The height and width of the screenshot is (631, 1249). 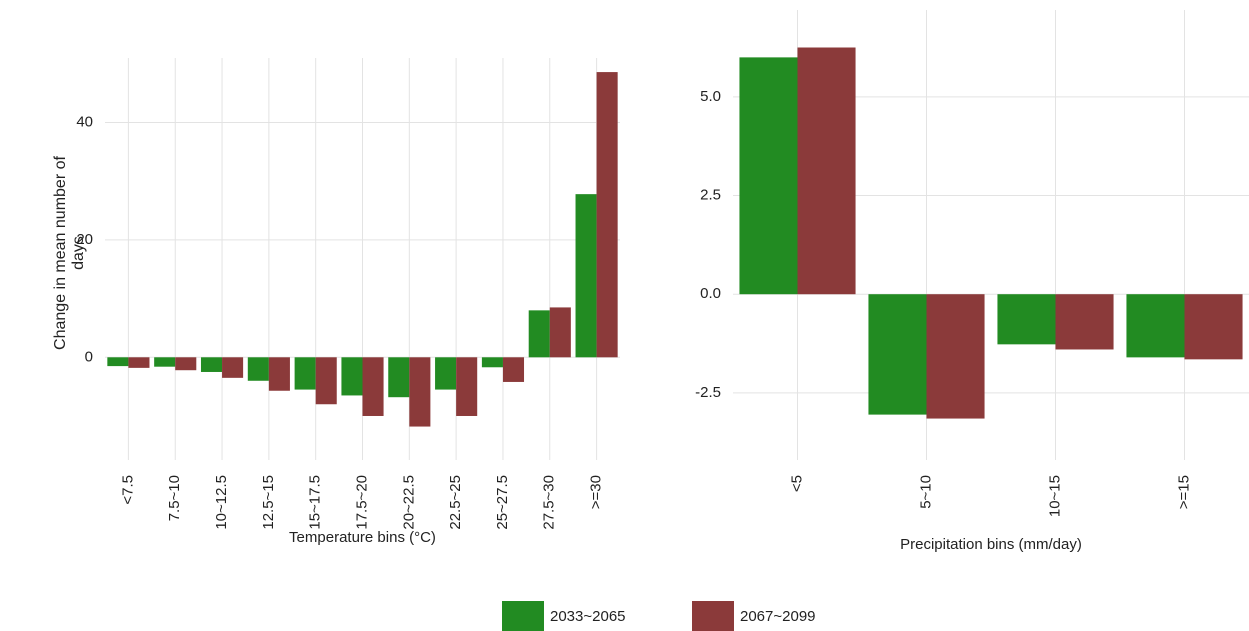 I want to click on x-tick-label: <7.5, so click(x=127, y=490).